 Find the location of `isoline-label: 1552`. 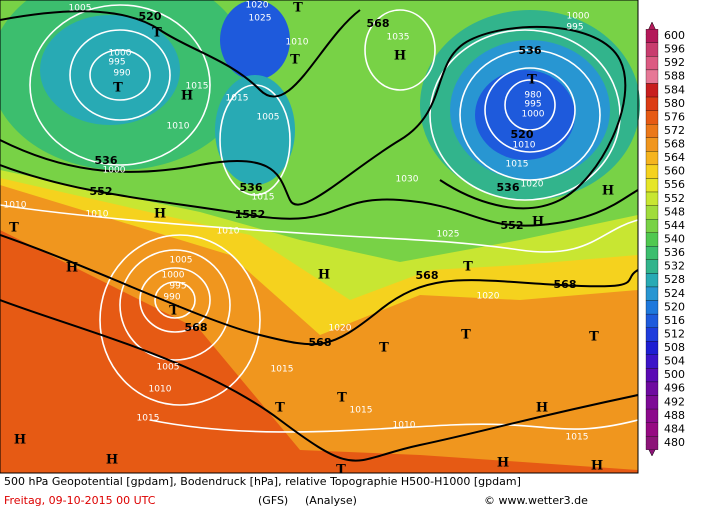

isoline-label: 1552 is located at coordinates (250, 214).